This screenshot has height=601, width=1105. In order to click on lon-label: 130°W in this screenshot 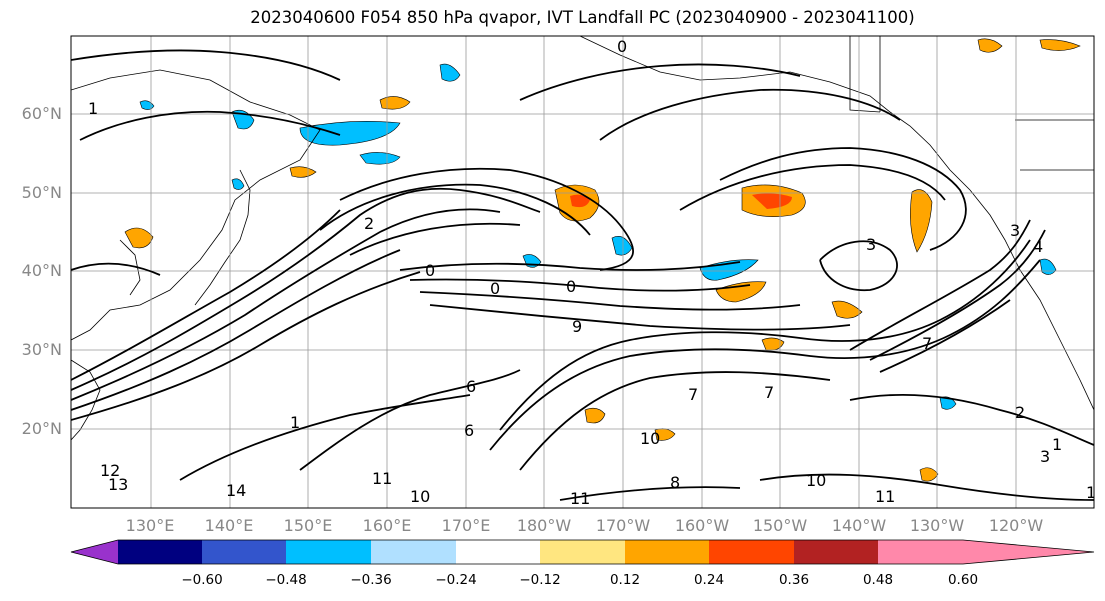, I will do `click(937, 525)`.